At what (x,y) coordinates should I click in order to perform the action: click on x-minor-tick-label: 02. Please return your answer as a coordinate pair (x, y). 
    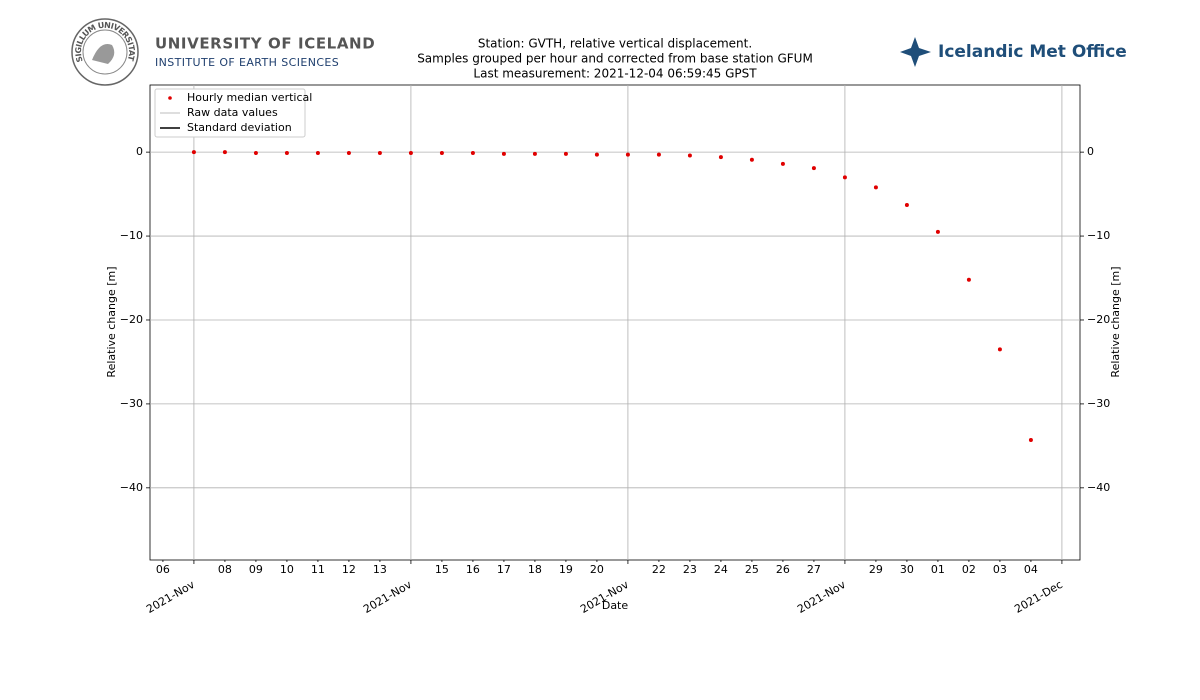
    Looking at the image, I should click on (969, 569).